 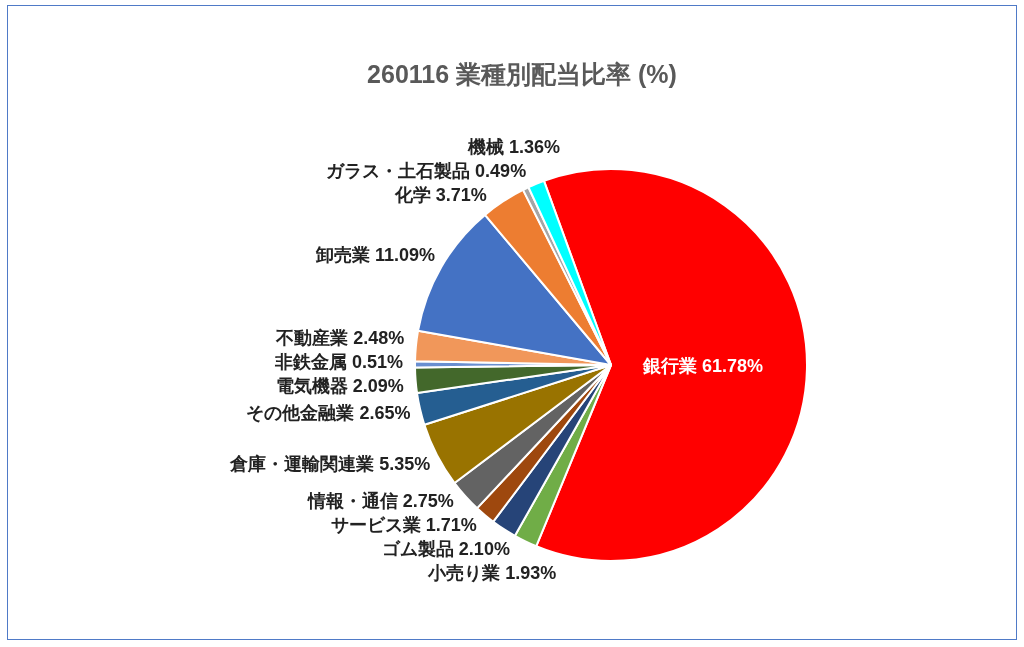 What do you see at coordinates (330, 464) in the screenshot?
I see `slice-label: 倉庫・運輸関連業 5.35%` at bounding box center [330, 464].